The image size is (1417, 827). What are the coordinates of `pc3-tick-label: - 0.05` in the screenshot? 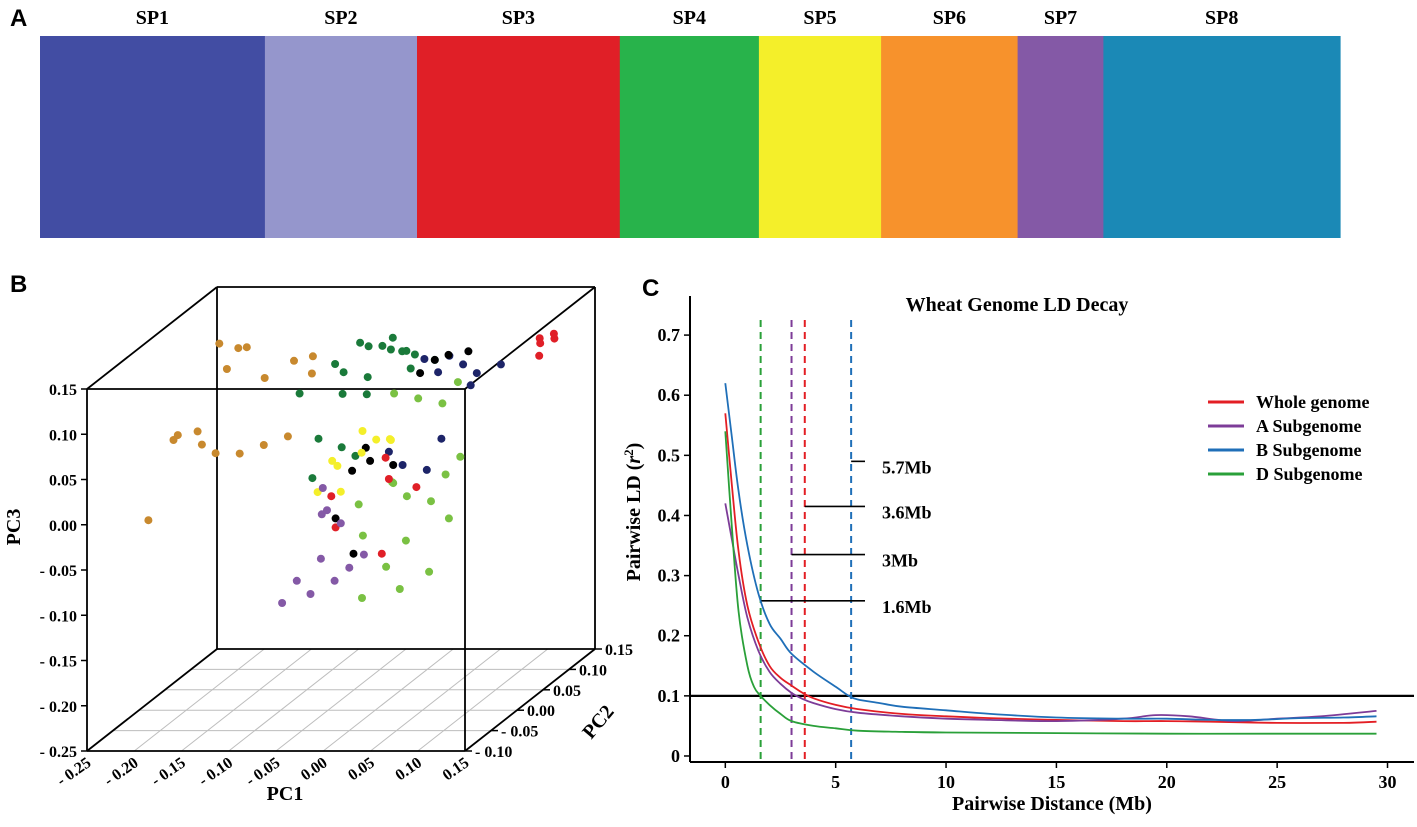 It's located at (58, 571).